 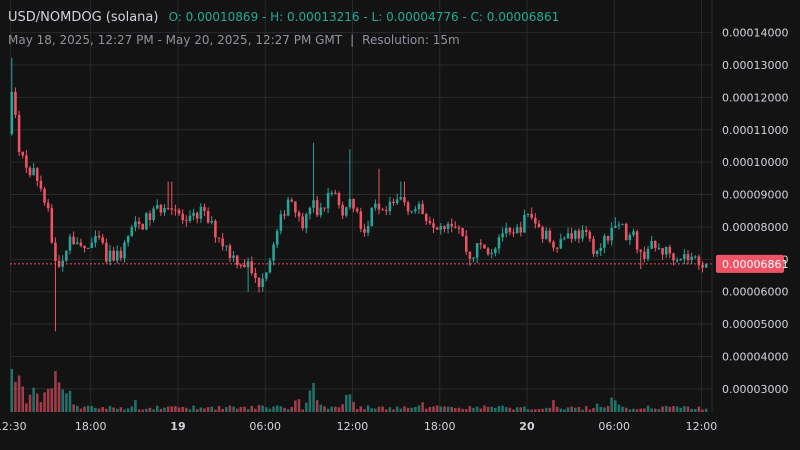 What do you see at coordinates (527, 426) in the screenshot?
I see `x-tick-label: 20` at bounding box center [527, 426].